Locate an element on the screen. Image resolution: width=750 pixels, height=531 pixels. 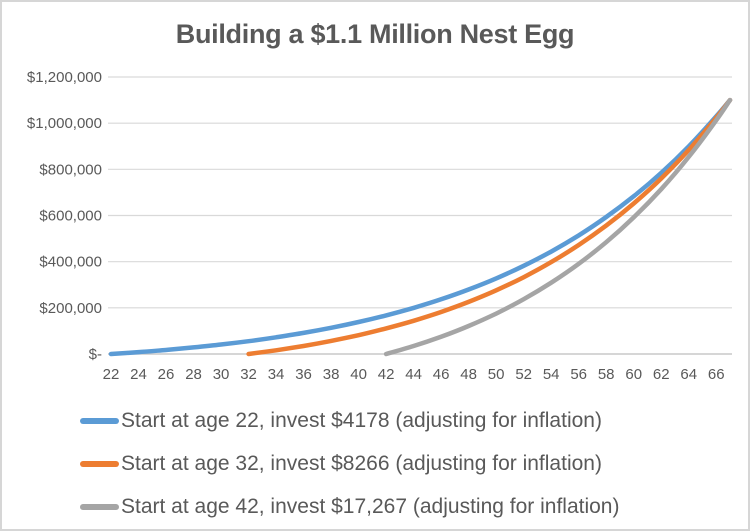
x-axis-tick-label: 34 is located at coordinates (276, 374).